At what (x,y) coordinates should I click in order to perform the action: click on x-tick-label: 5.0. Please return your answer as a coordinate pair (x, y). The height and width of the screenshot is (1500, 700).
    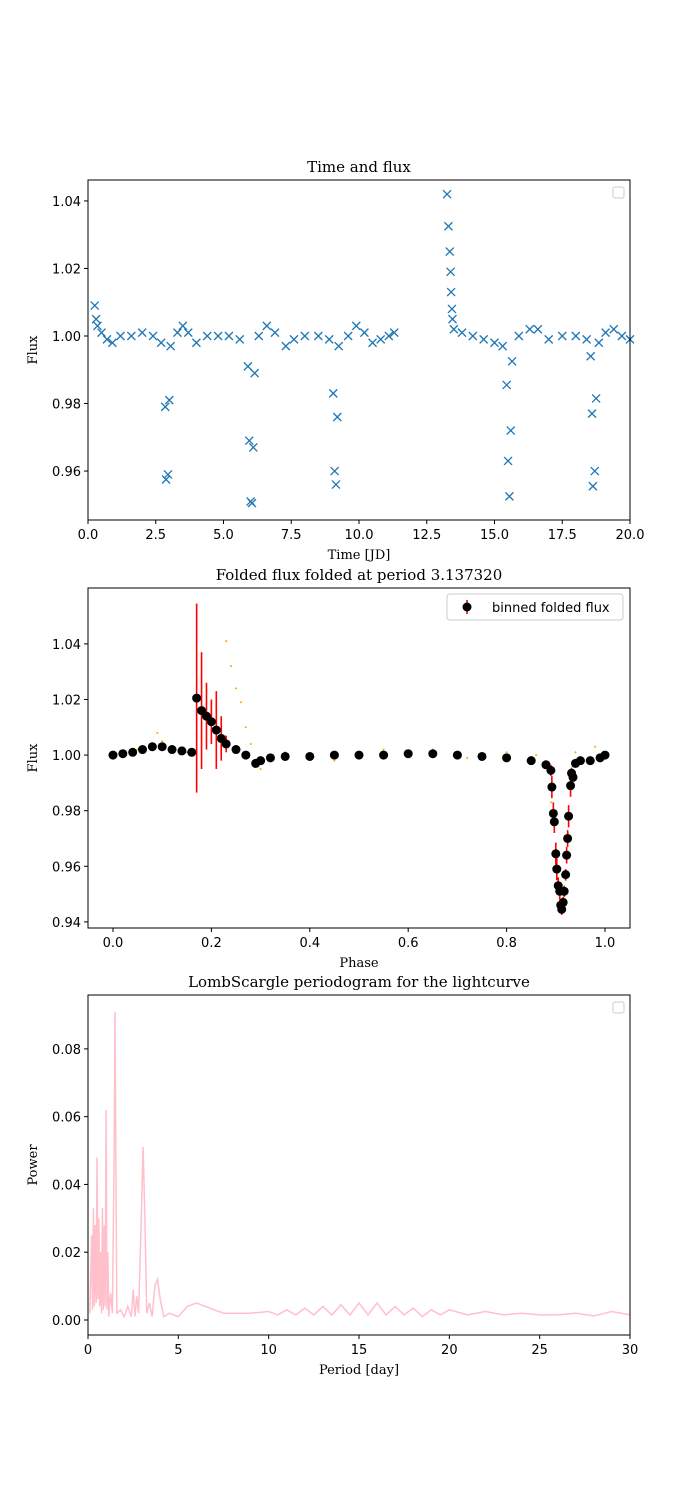
    Looking at the image, I should click on (223, 535).